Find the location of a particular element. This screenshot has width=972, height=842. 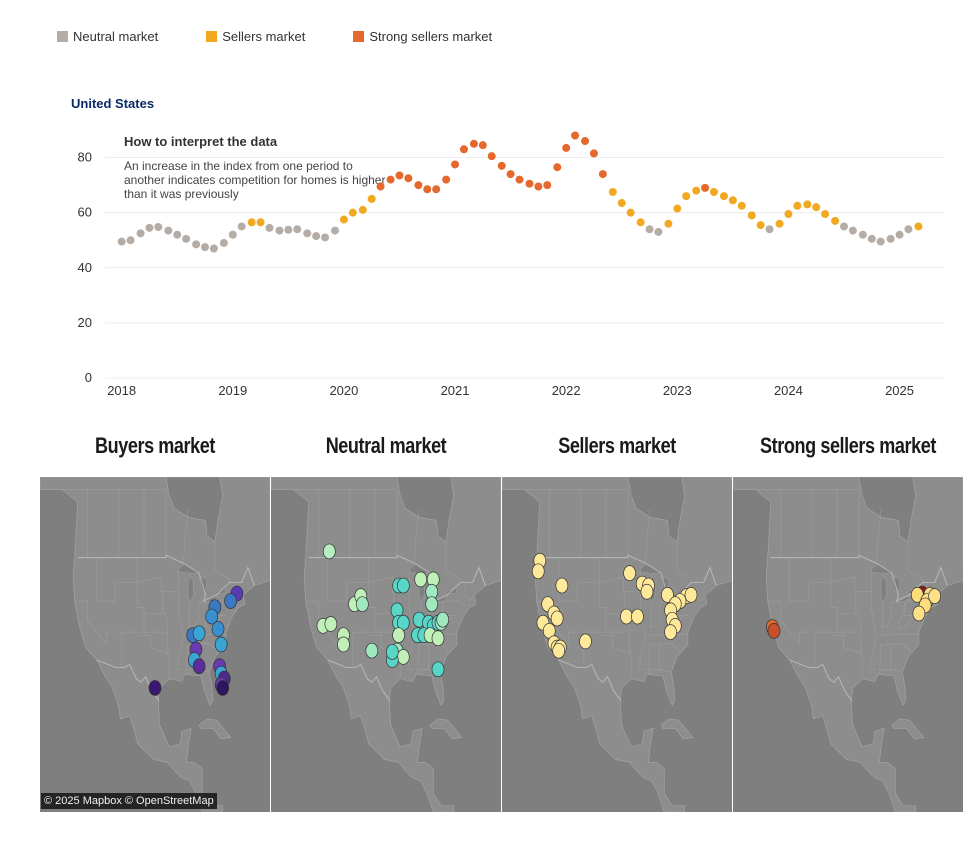

map-panel-strong-sellers is located at coordinates (848, 644).